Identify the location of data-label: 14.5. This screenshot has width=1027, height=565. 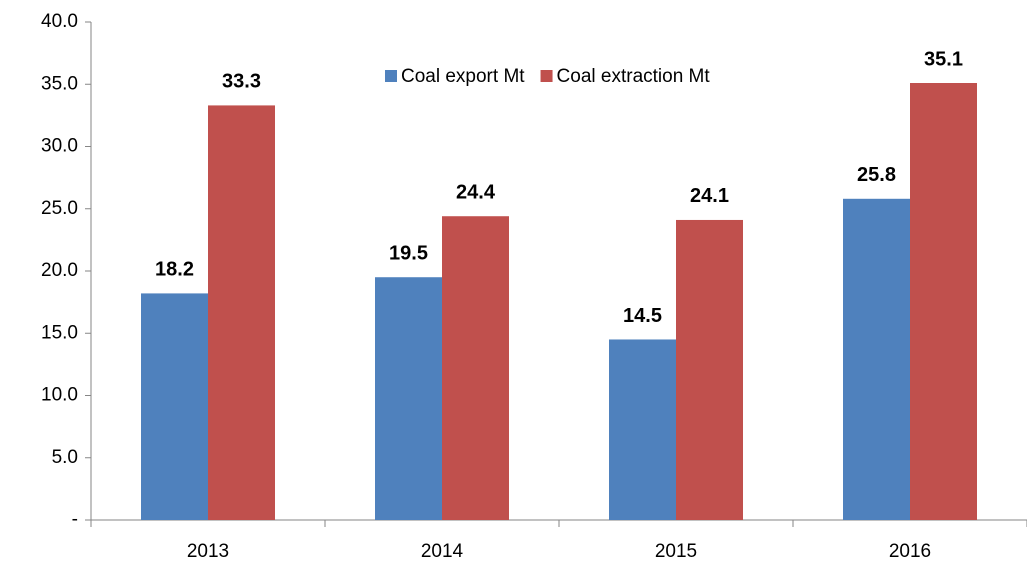
(642, 316).